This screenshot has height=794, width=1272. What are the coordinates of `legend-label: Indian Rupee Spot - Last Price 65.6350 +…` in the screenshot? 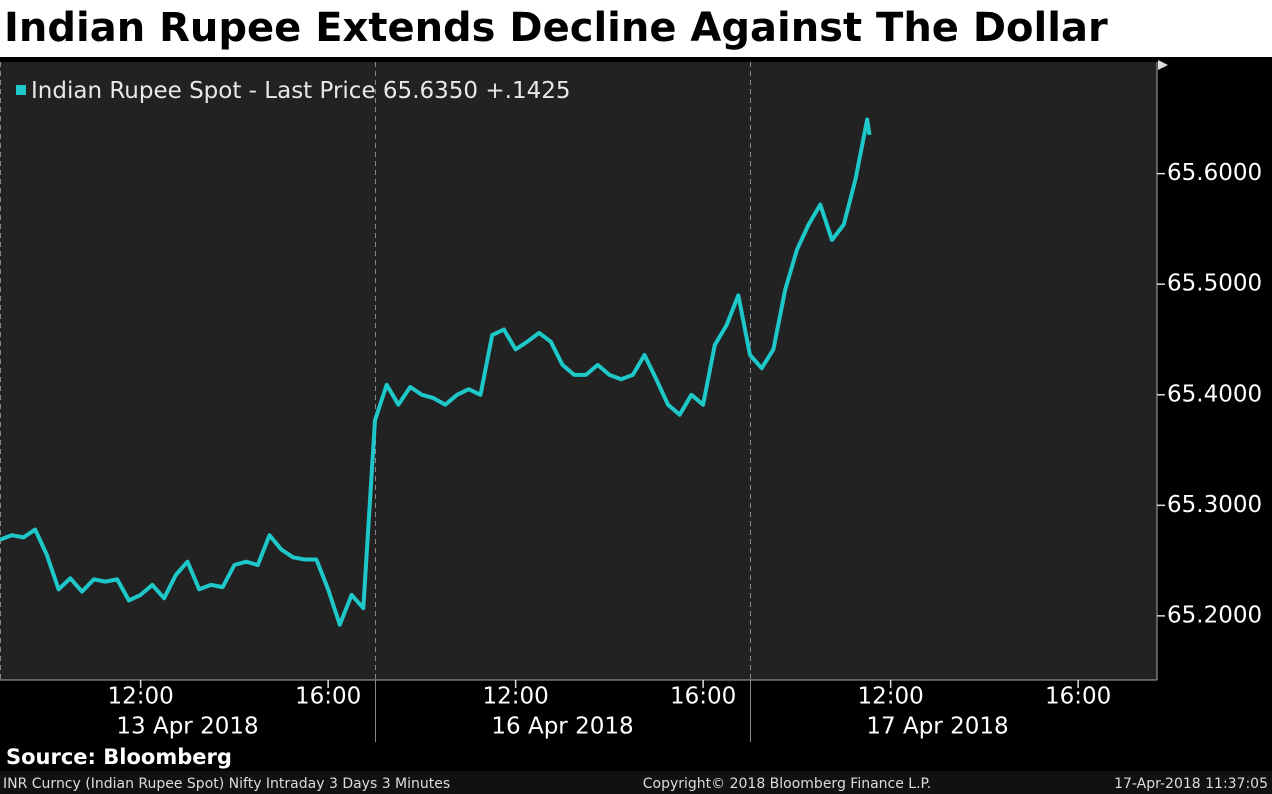 It's located at (300, 91).